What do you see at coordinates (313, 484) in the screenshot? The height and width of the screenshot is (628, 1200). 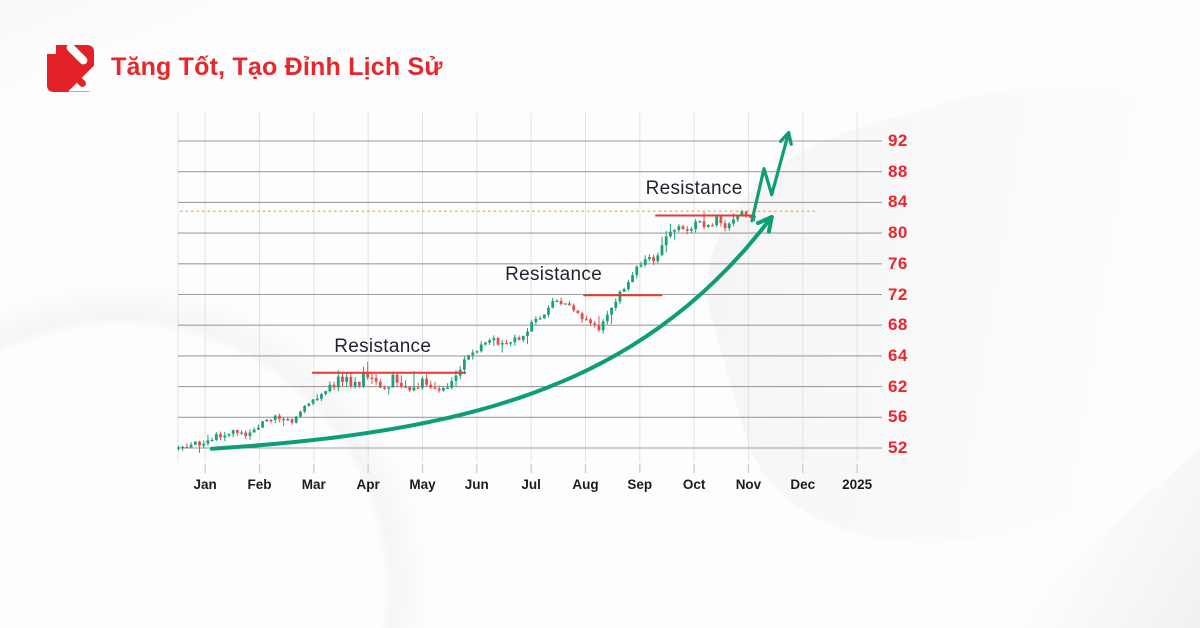 I see `x-axis-label: Mar` at bounding box center [313, 484].